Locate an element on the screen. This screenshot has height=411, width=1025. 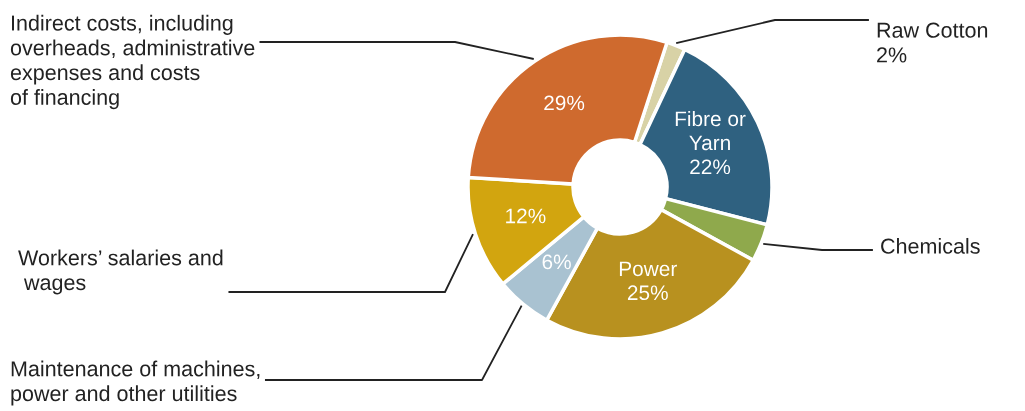
data-label: 2% is located at coordinates (892, 55).